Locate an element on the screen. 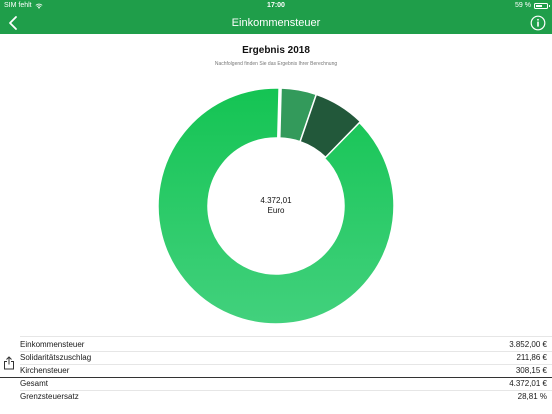 This screenshot has width=552, height=414. total-divider is located at coordinates (276, 377).